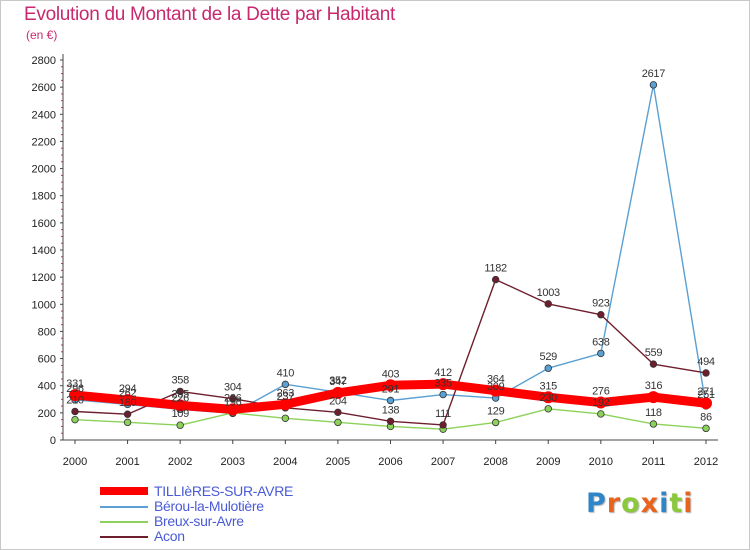 The height and width of the screenshot is (550, 750). I want to click on y-tick-label: 1600, so click(44, 224).